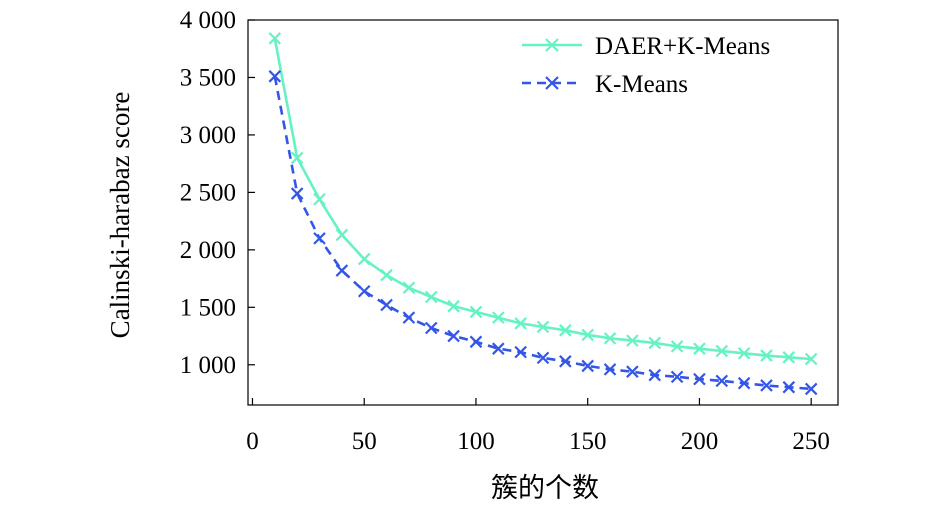 This screenshot has height=510, width=945. Describe the element at coordinates (208, 192) in the screenshot. I see `y-tick-label: 2 500` at that location.